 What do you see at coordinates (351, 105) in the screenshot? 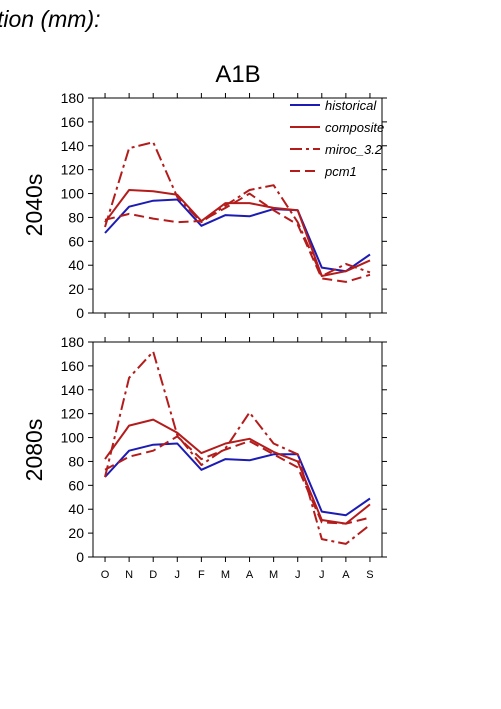
I see `legend-label: historical` at bounding box center [351, 105].